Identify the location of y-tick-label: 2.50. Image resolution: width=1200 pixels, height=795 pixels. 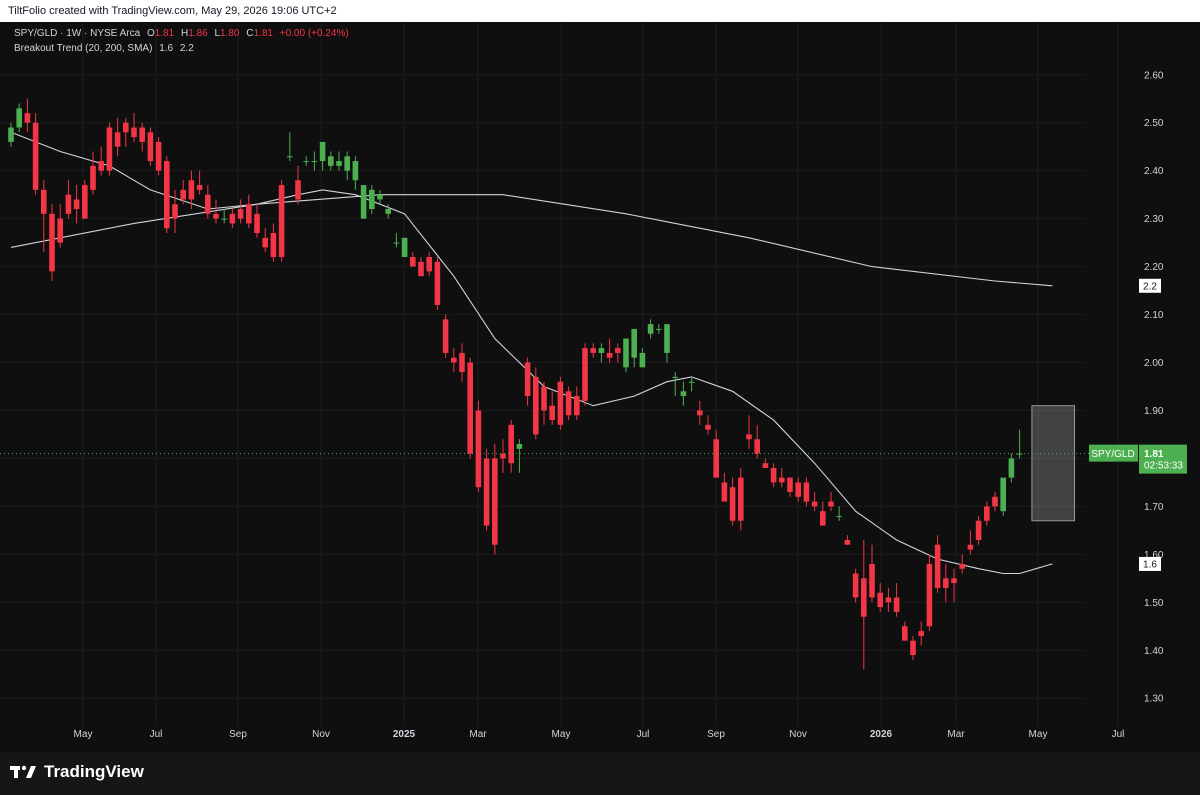
(1154, 123).